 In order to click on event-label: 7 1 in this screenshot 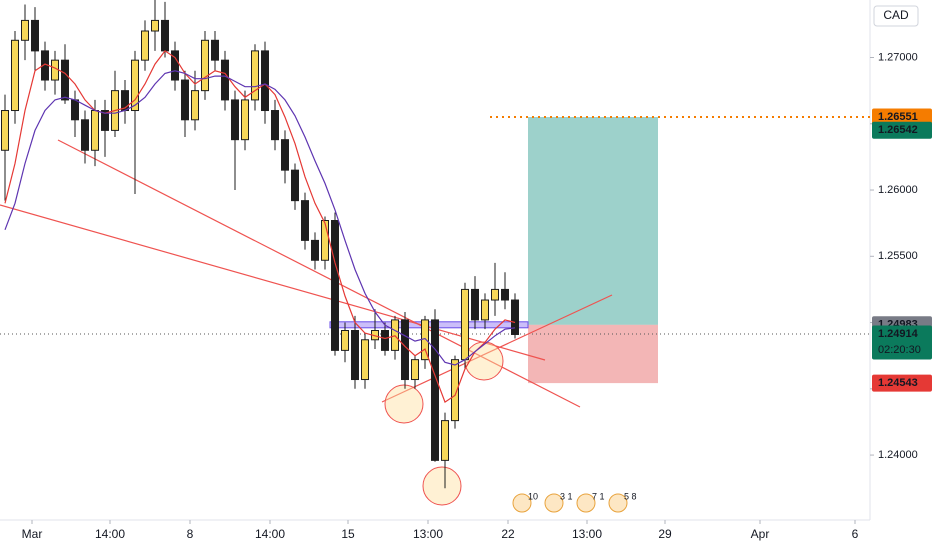, I will do `click(598, 496)`.